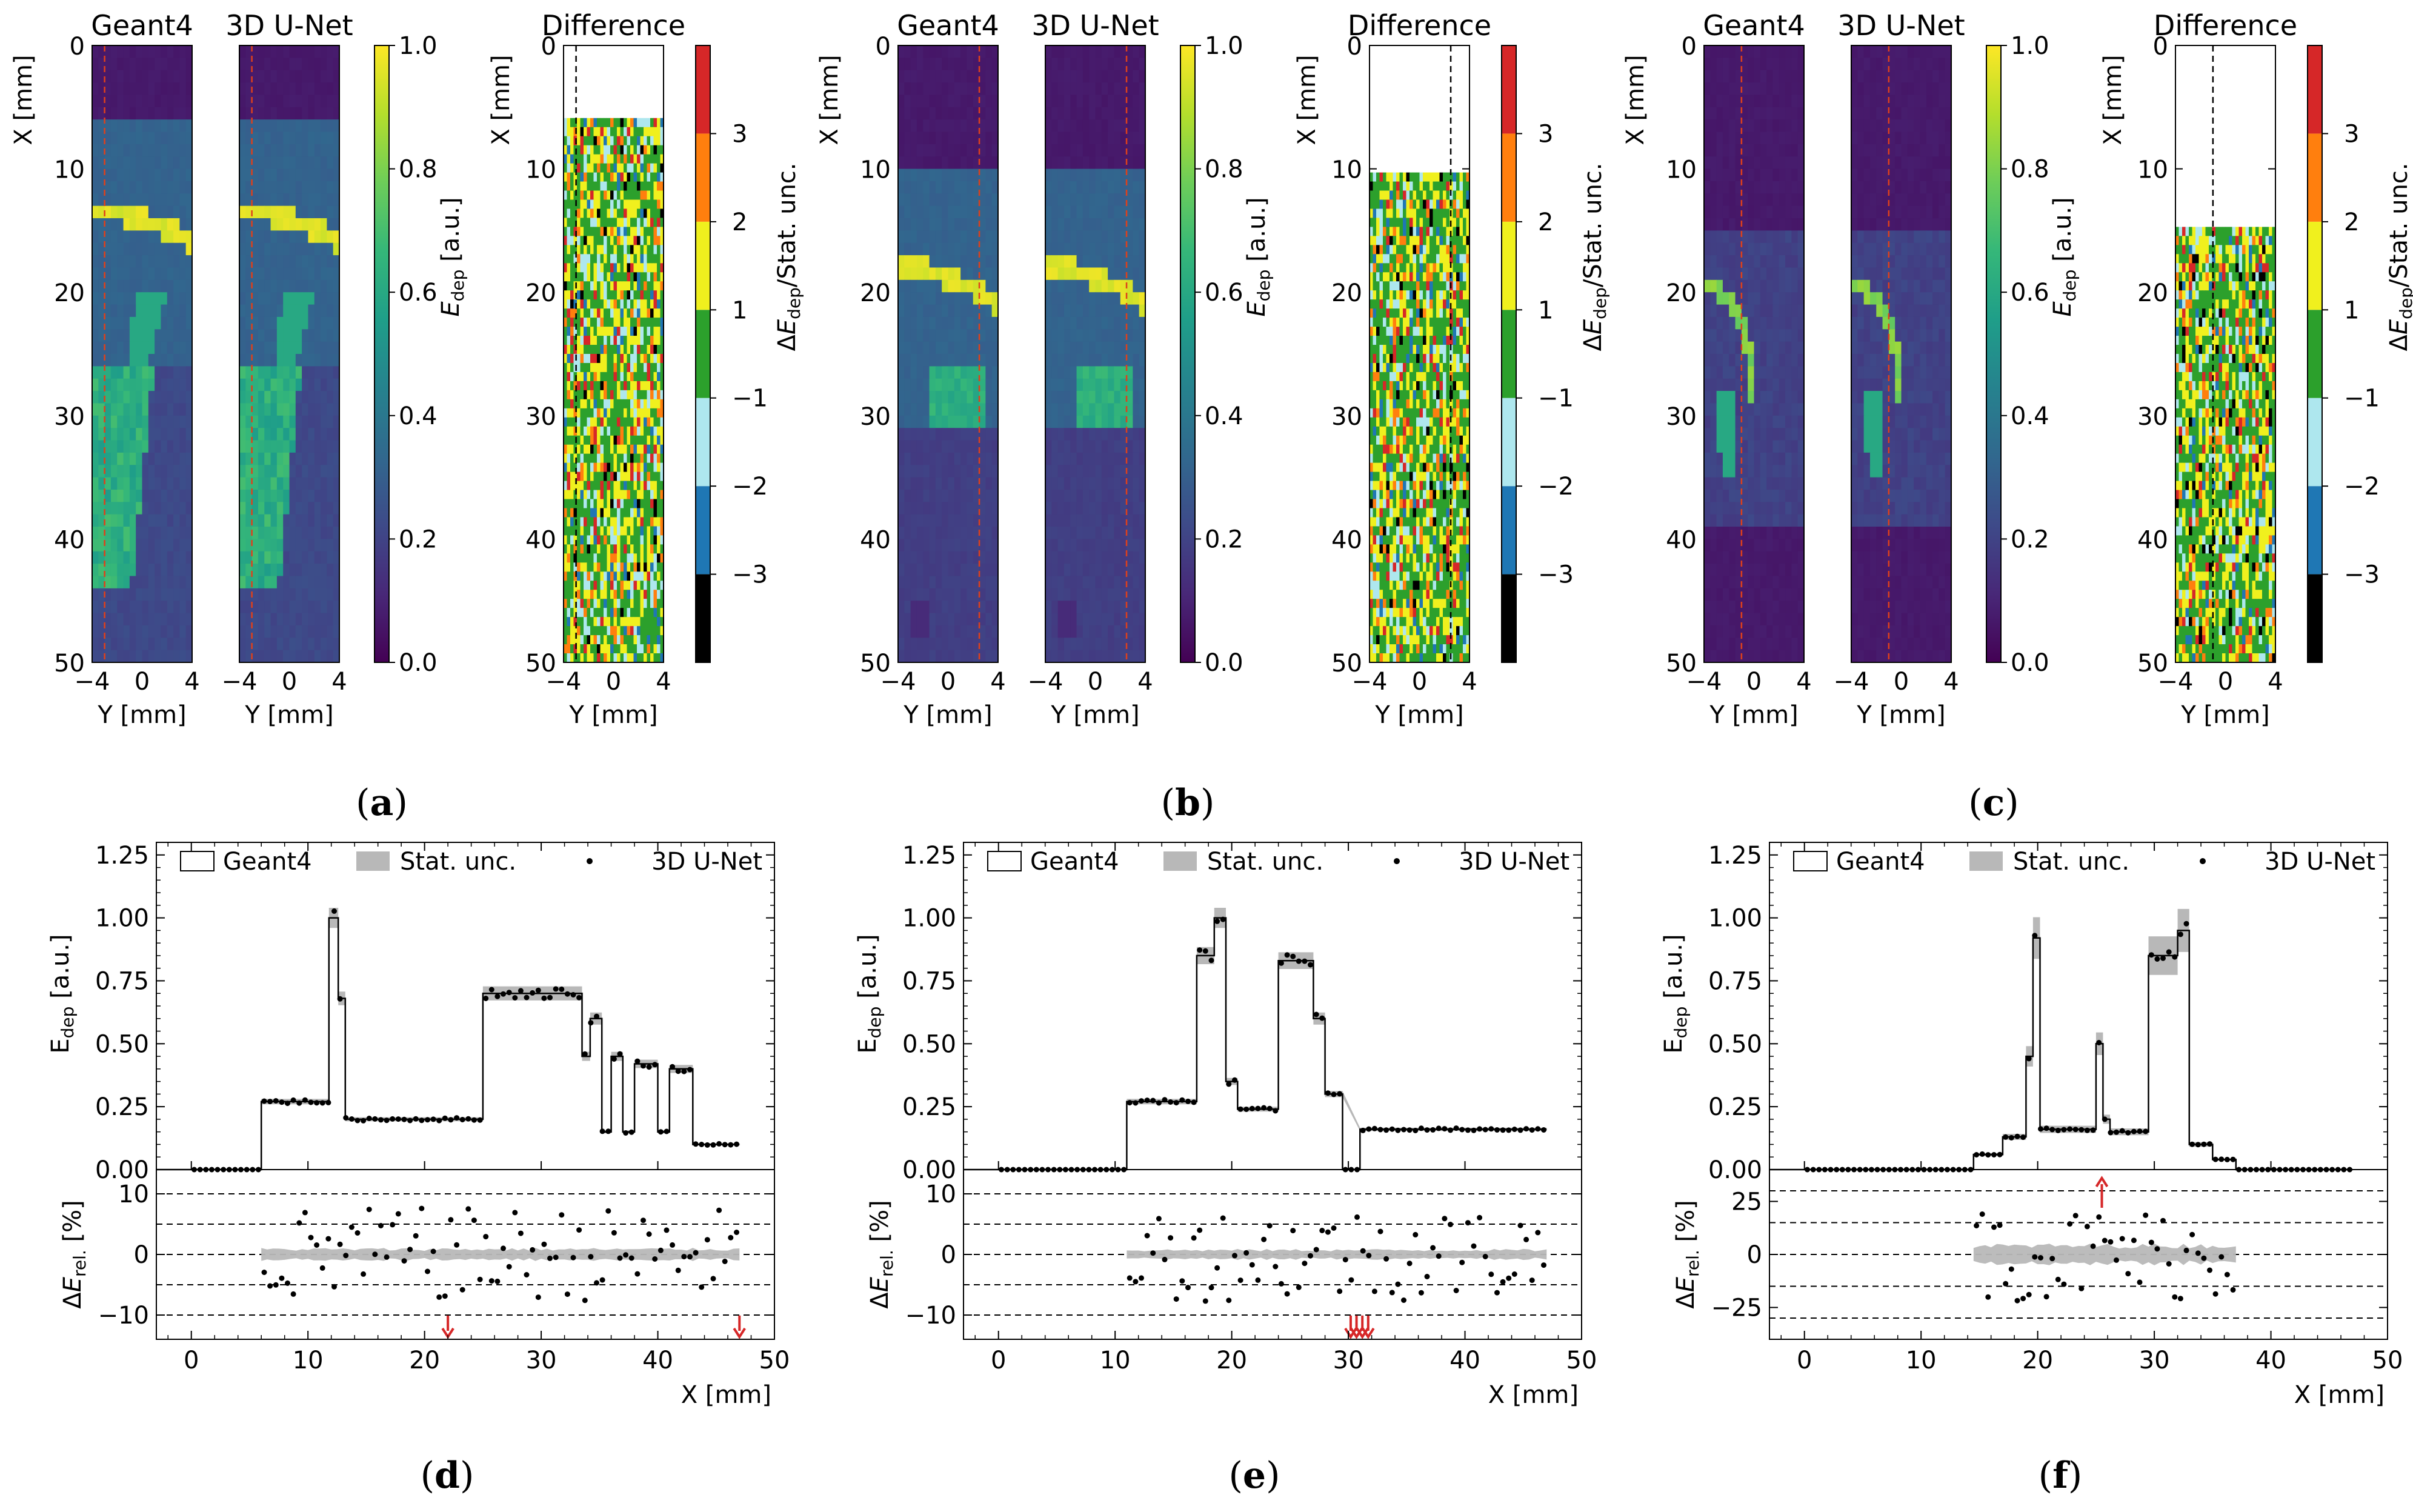 The height and width of the screenshot is (1512, 2413). I want to click on axes-frame, so click(613, 354).